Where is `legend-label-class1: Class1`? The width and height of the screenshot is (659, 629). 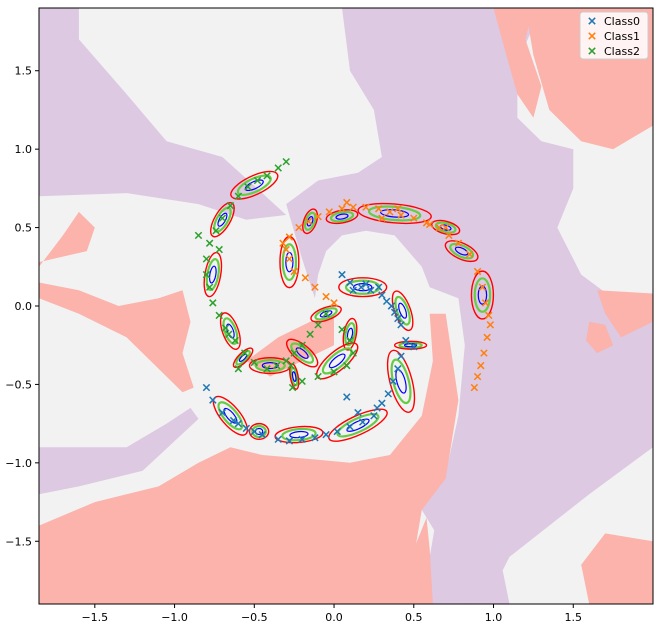 legend-label-class1: Class1 is located at coordinates (622, 36).